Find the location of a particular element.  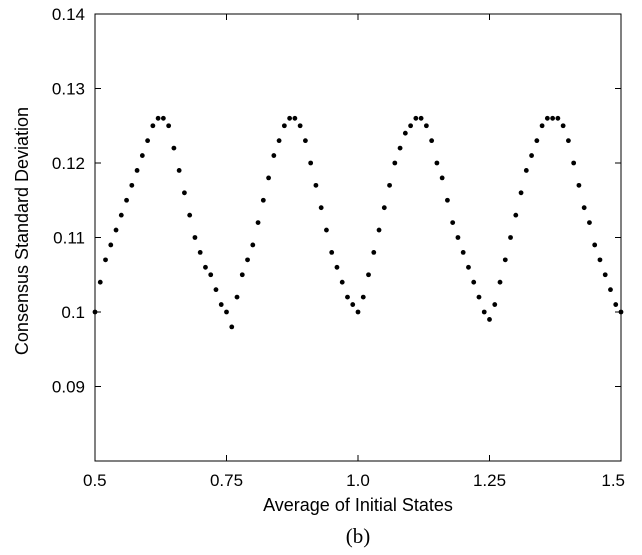

x-tick-labels: 0.5 0.75 1.0 1.25 1.5 is located at coordinates (354, 480).